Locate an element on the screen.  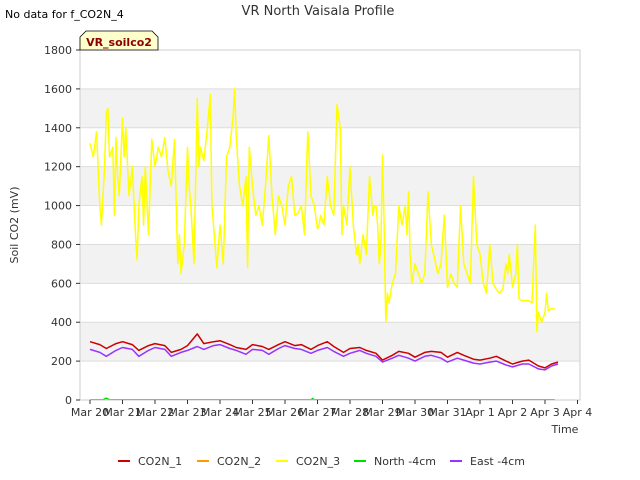
y-tick-label: 800 is located at coordinates (61, 244).